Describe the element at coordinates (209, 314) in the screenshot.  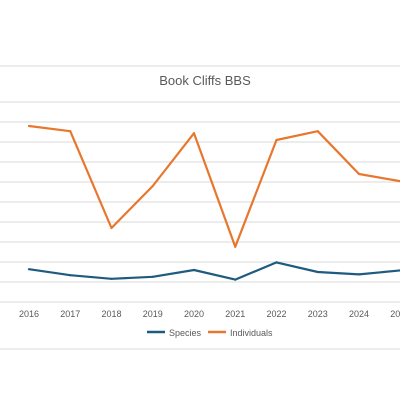
I see `x-tick-labels: 2016 2017 2018 2019 2020 2021 2022 2023 2024 2025` at that location.